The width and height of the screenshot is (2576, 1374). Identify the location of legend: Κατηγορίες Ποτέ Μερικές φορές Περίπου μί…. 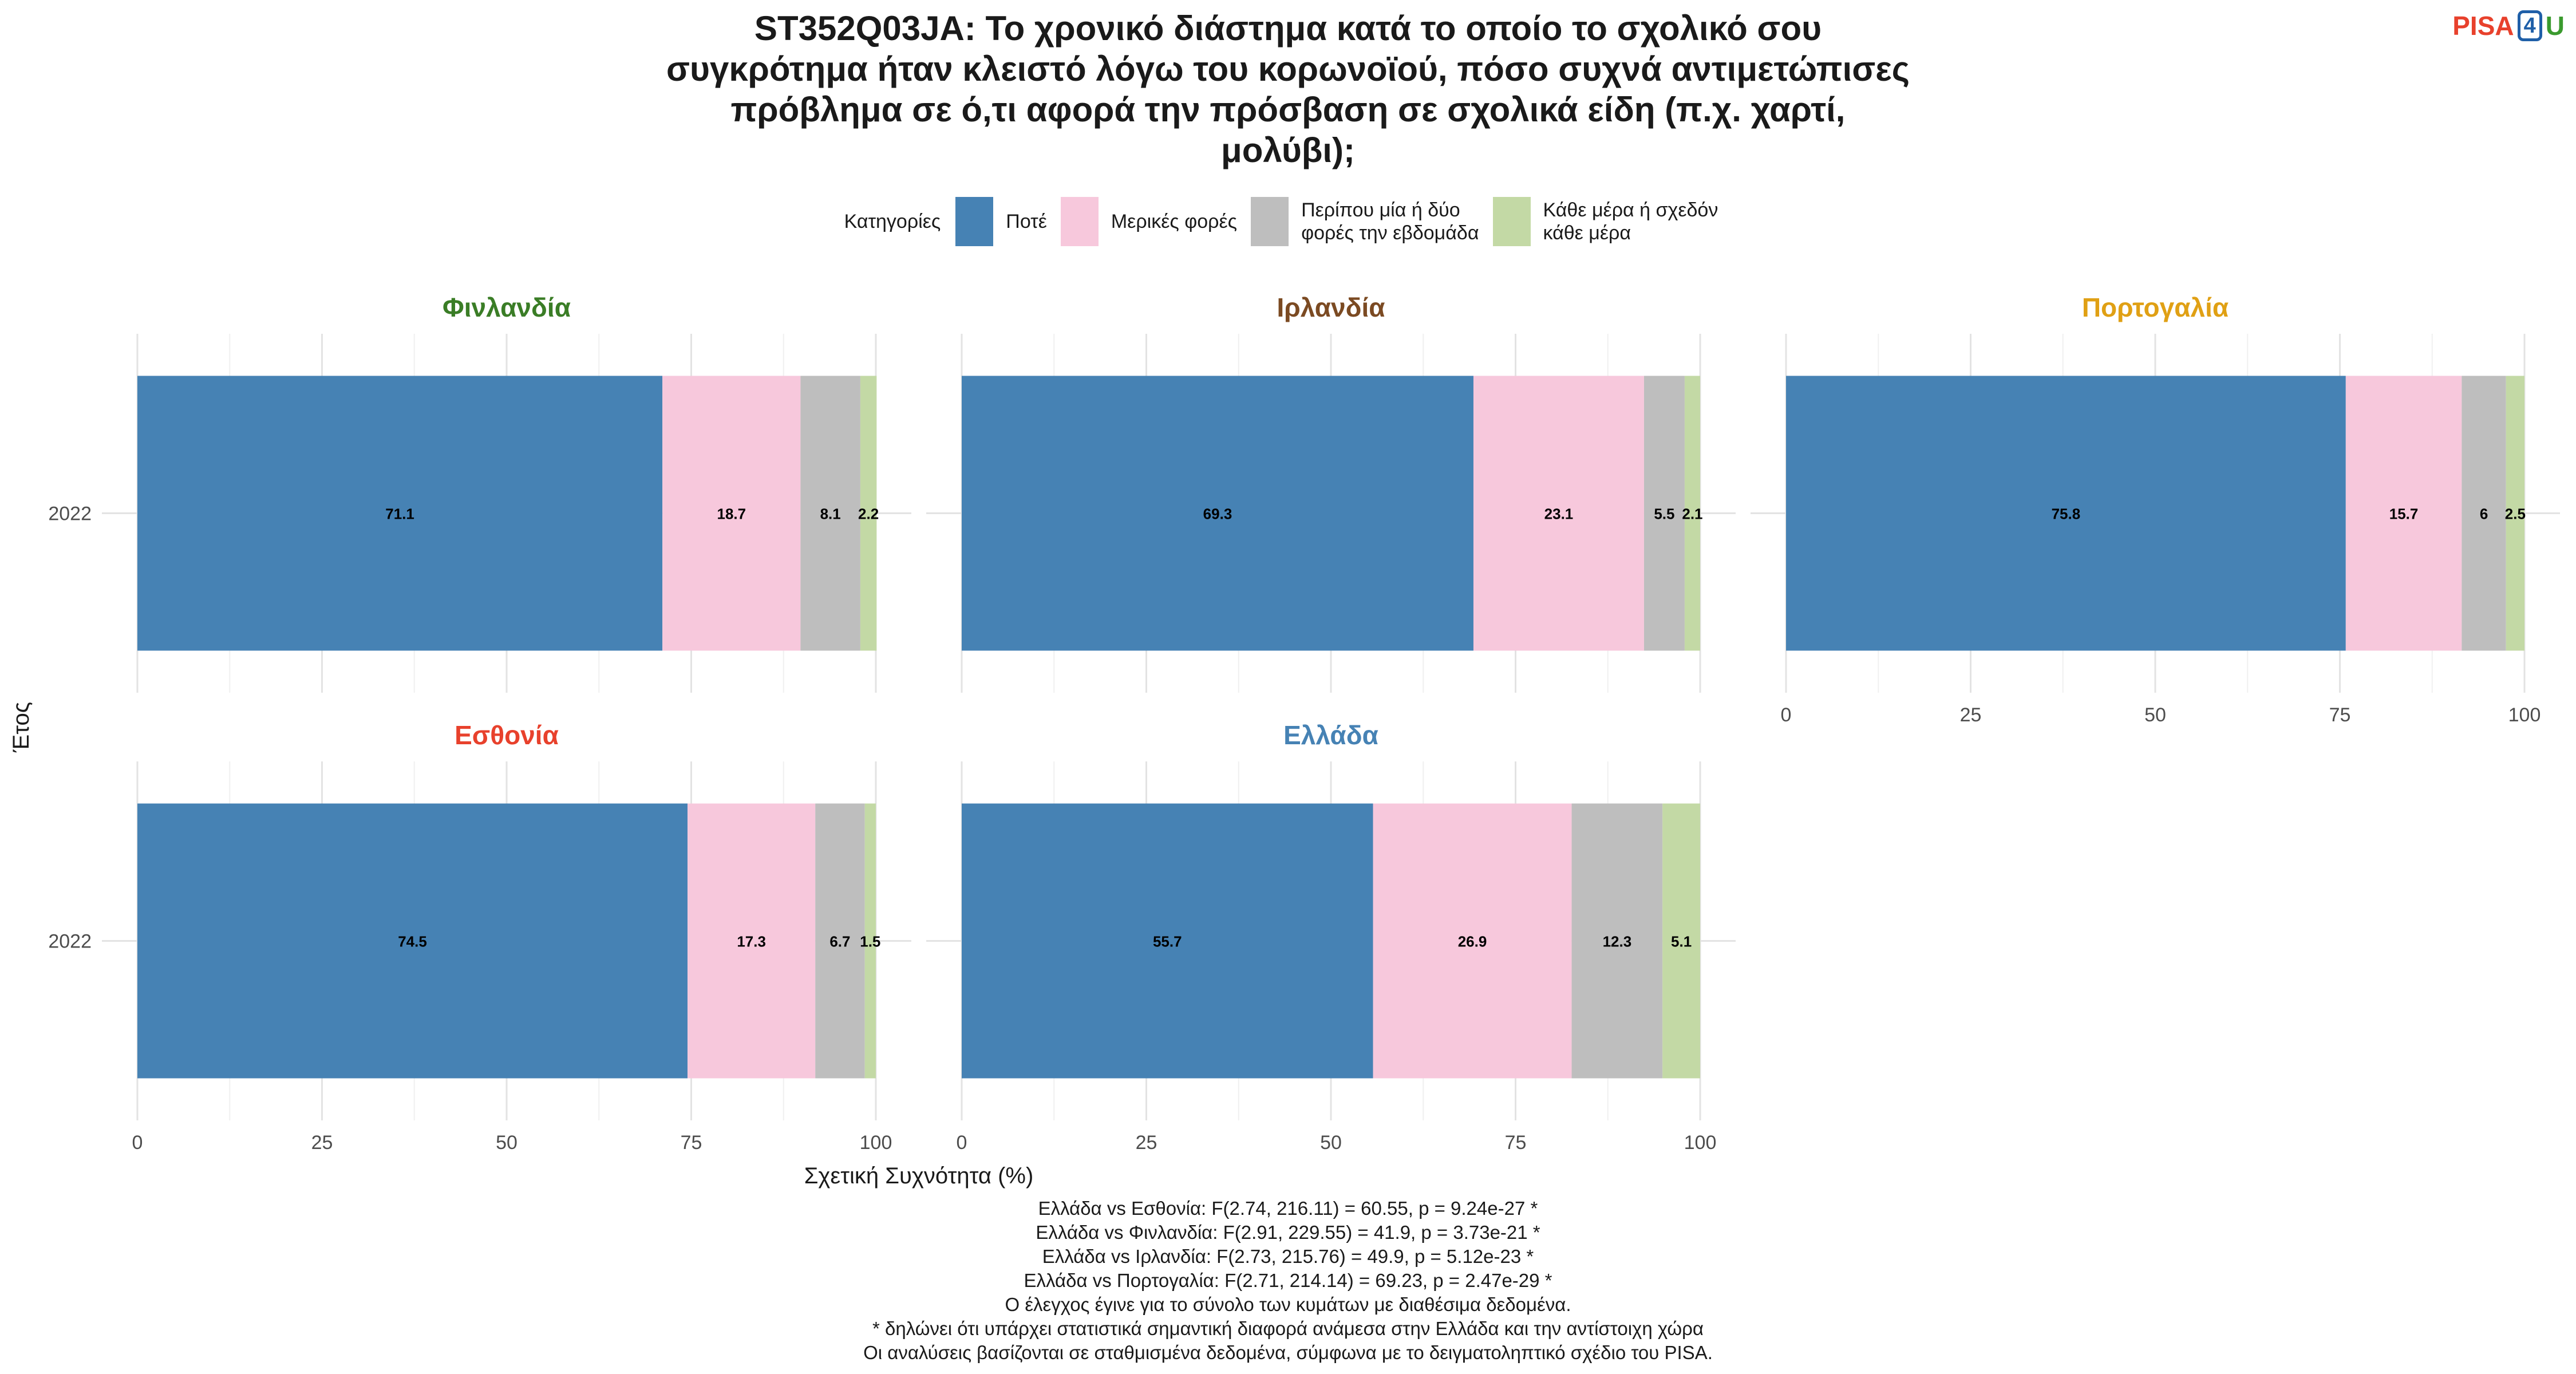
(1288, 222).